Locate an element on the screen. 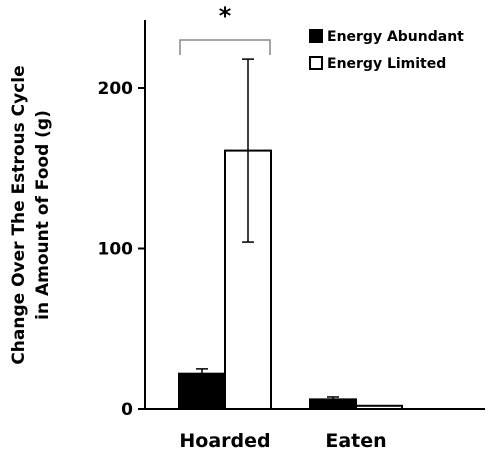  y-tick-label: 200 is located at coordinates (116, 89).